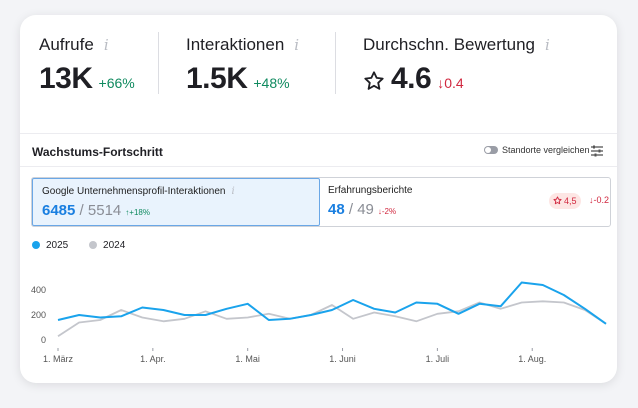 The image size is (638, 408). I want to click on tab-change: ↓-2%, so click(387, 211).